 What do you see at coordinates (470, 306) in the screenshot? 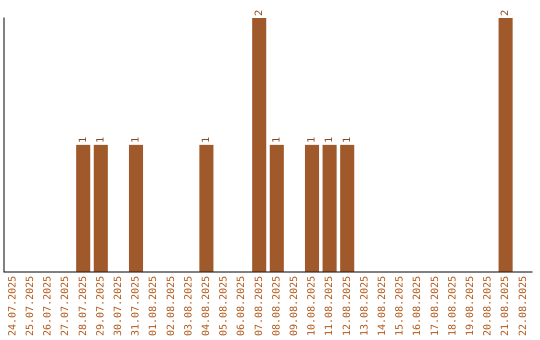
I see `x-tick-label: 19.08.2025` at bounding box center [470, 306].